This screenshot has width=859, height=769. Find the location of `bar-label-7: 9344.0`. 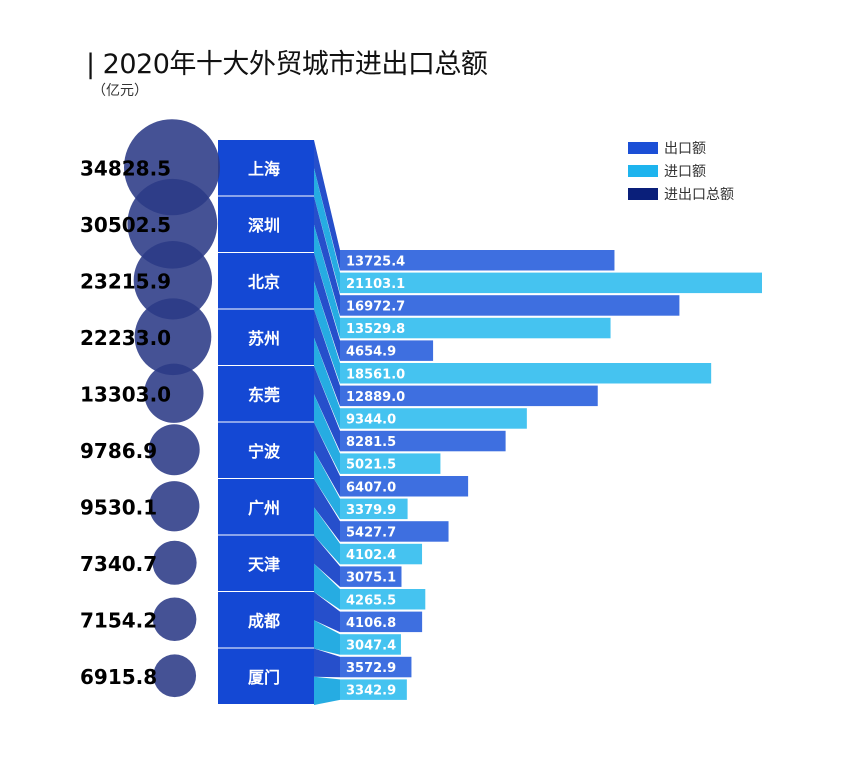

bar-label-7: 9344.0 is located at coordinates (371, 419).